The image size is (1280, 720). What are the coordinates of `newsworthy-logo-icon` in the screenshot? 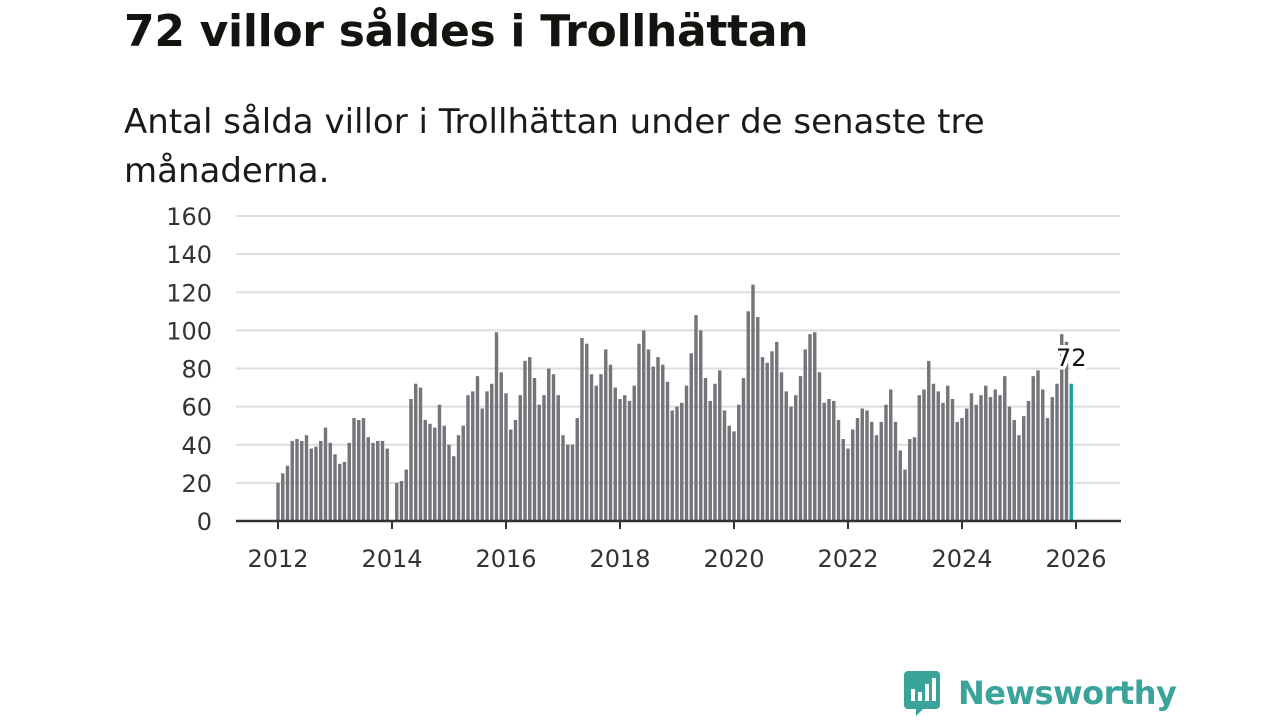 It's located at (922, 693).